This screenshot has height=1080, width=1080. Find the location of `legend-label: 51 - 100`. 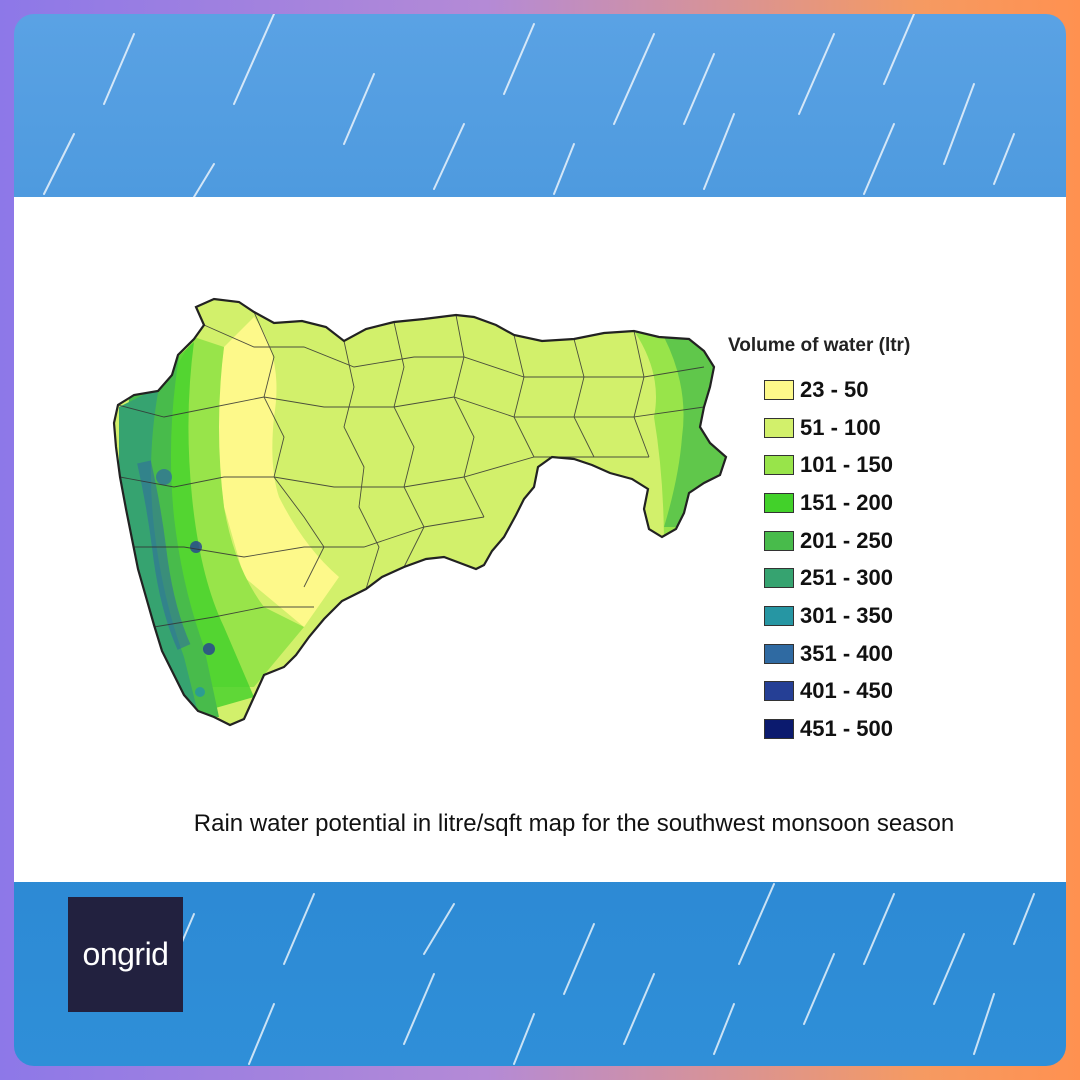

legend-label: 51 - 100 is located at coordinates (840, 427).